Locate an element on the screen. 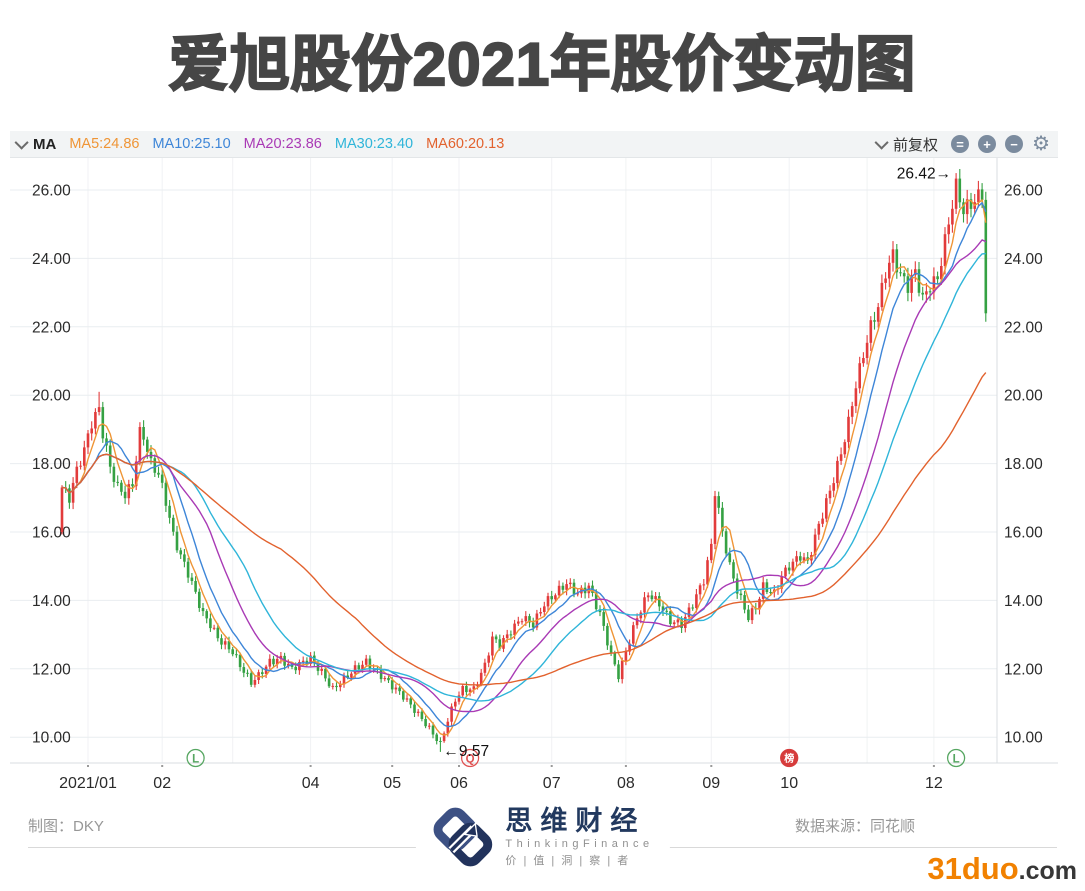  zoom-out-icon: − is located at coordinates (1014, 144).